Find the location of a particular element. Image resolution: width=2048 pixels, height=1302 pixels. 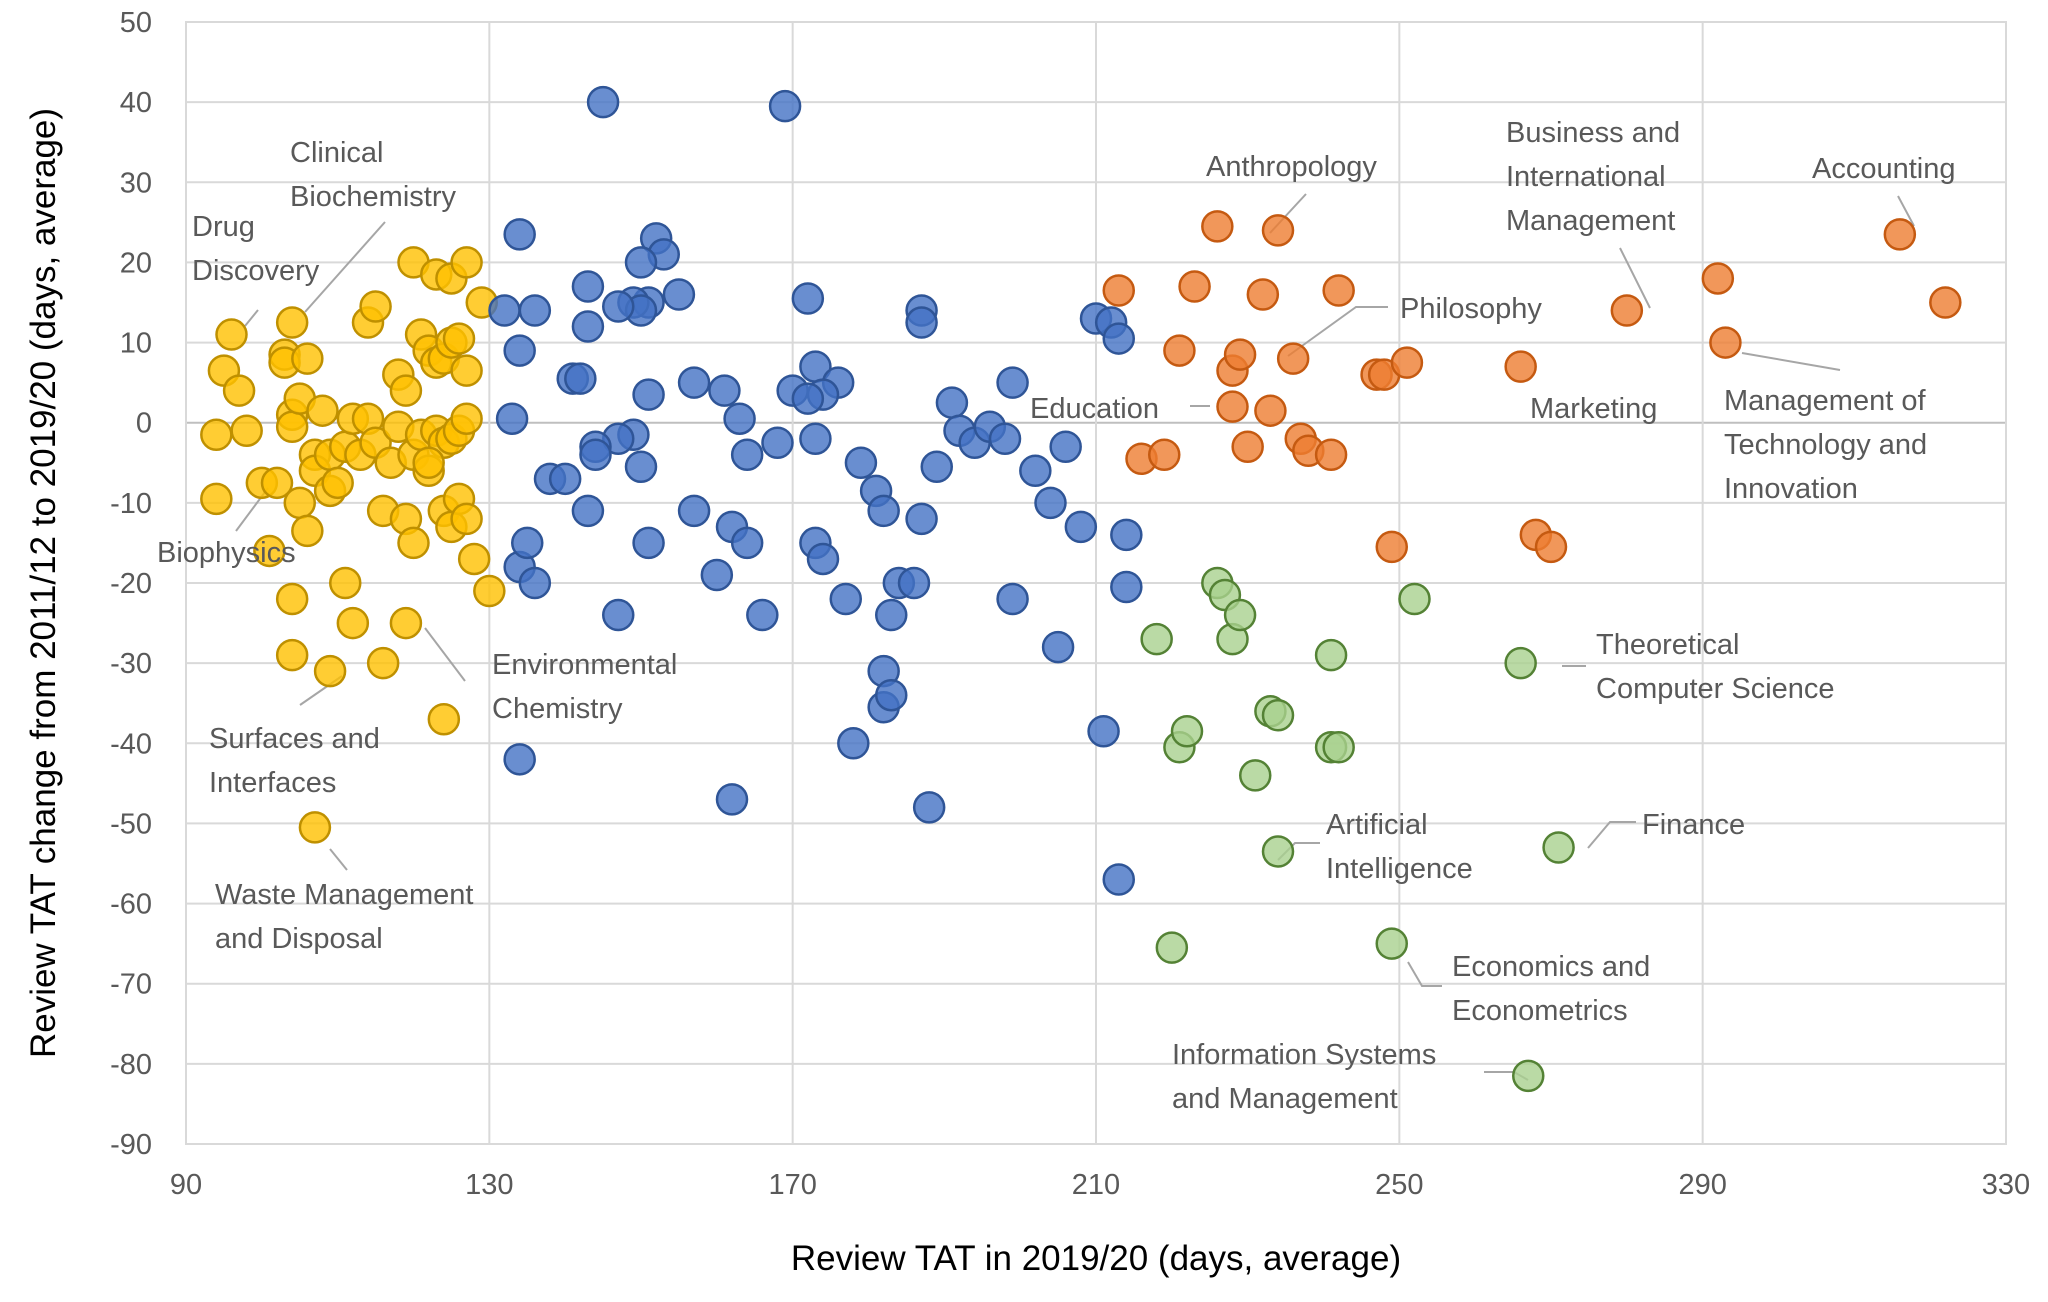

y-tick-label: -90 is located at coordinates (131, 1145).